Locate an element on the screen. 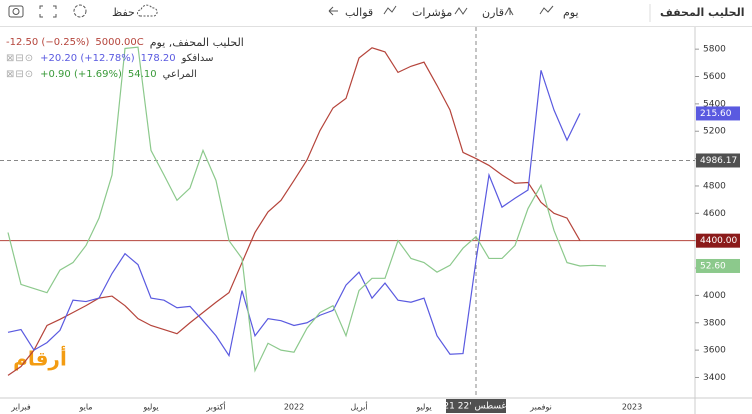 The height and width of the screenshot is (414, 752). crosshair-price-box is located at coordinates (718, 160).